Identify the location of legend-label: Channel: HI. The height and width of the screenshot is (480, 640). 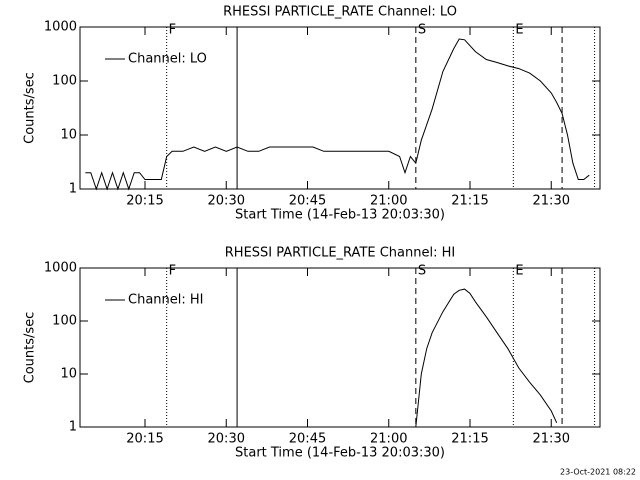
(166, 300).